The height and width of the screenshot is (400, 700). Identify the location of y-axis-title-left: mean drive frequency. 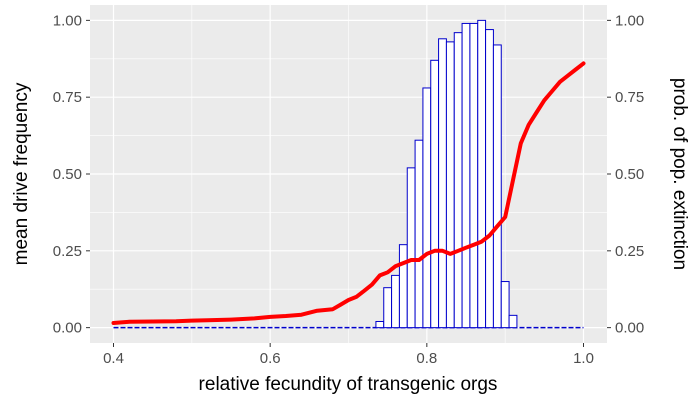
(21, 173).